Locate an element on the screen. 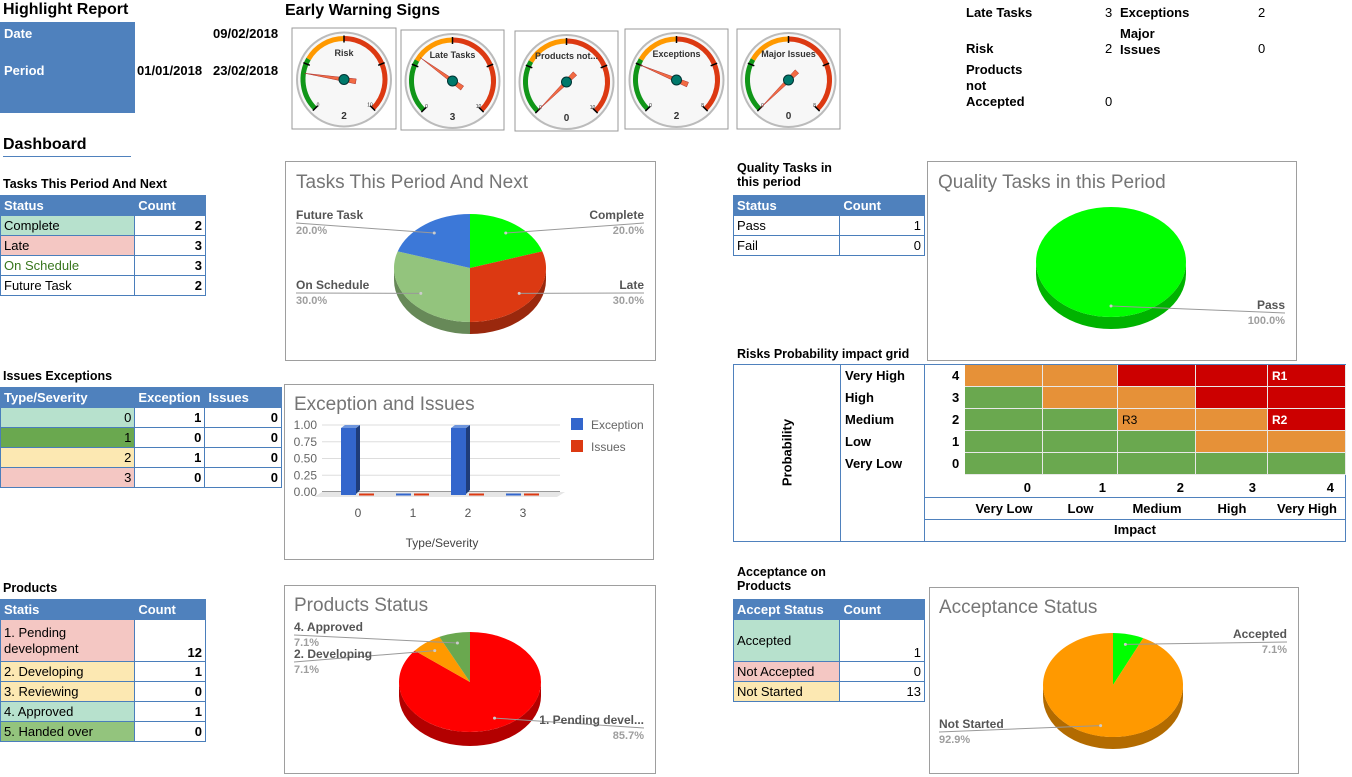 This screenshot has height=777, width=1352. column-header: Exception is located at coordinates (170, 397).